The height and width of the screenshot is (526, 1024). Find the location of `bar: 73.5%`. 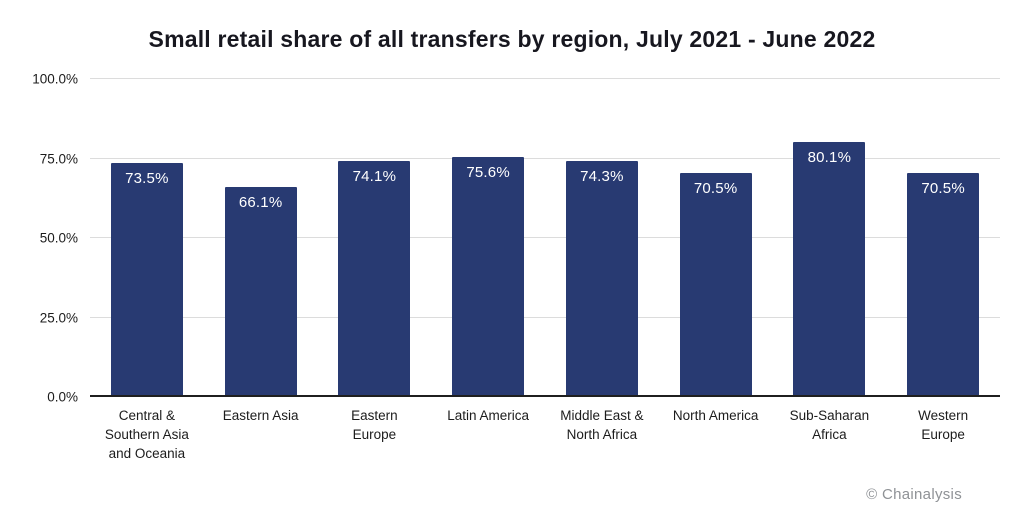

bar: 73.5% is located at coordinates (146, 280).